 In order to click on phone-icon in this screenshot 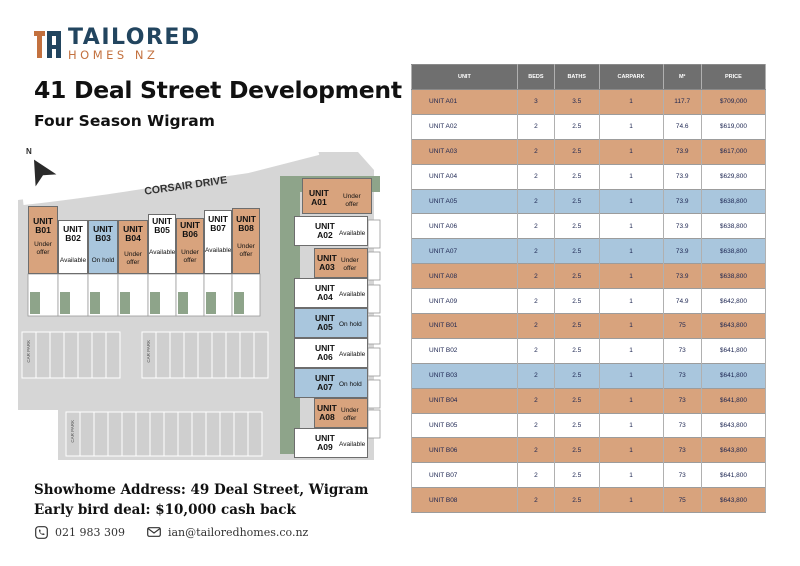, I will do `click(41, 532)`.